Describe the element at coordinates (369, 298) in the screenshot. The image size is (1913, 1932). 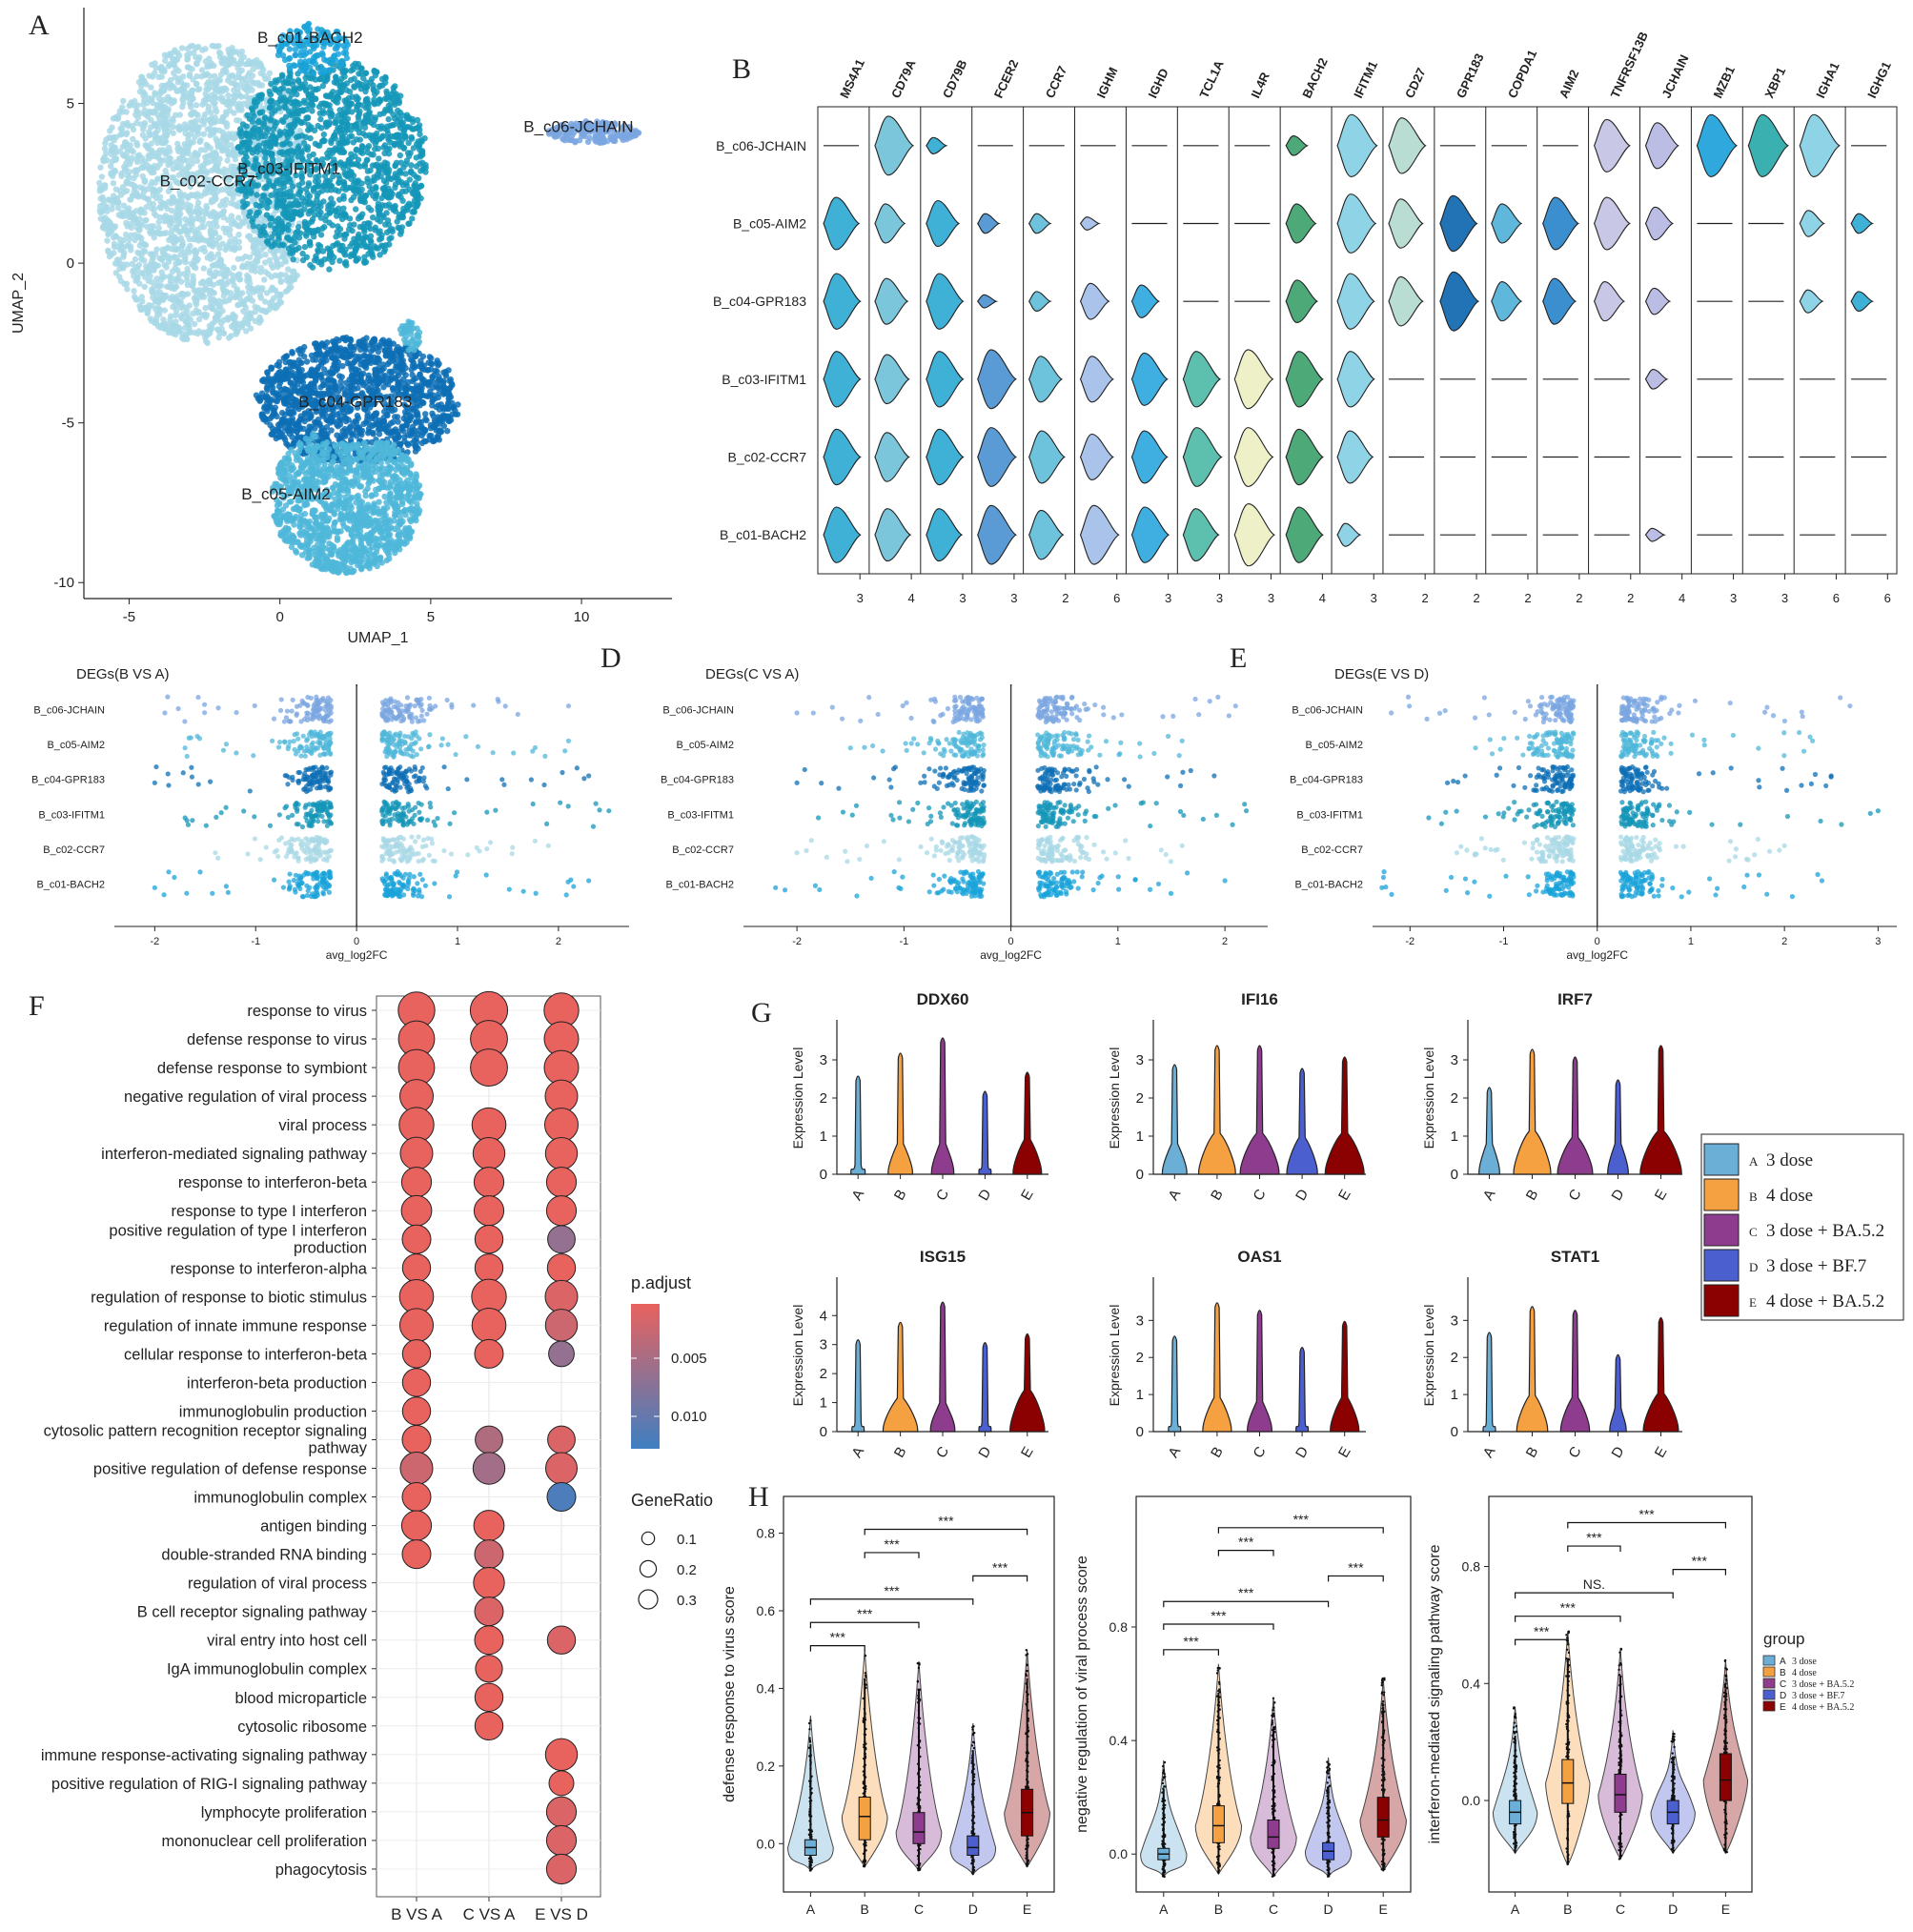
I see `umap-points` at that location.